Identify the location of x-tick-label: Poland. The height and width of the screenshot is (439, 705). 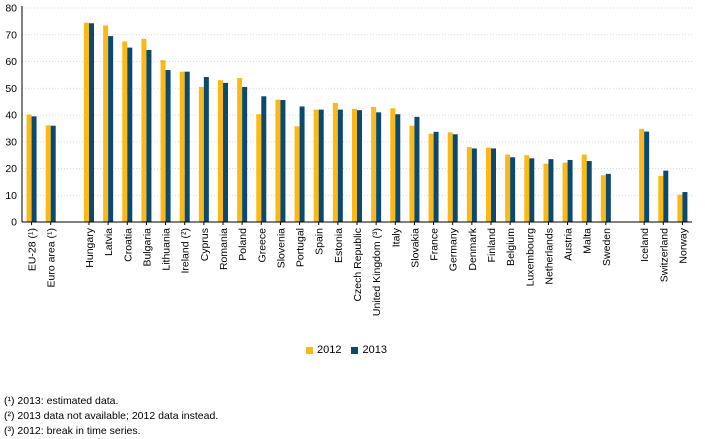
(243, 244).